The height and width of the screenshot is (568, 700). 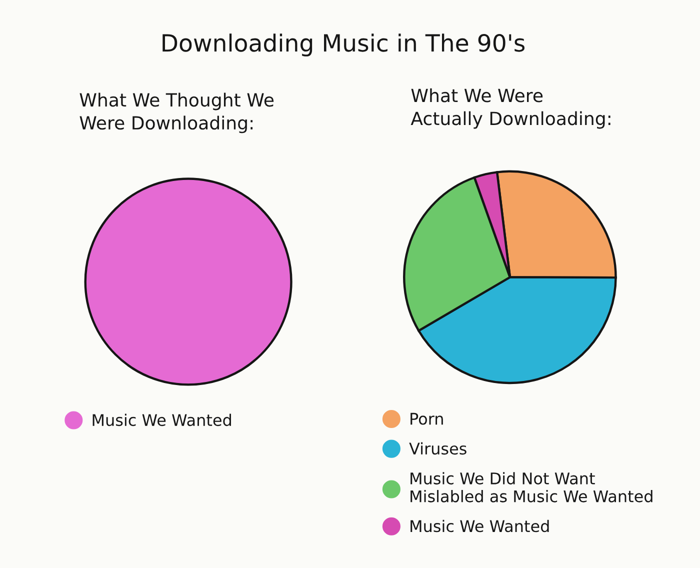 What do you see at coordinates (177, 113) in the screenshot?
I see `chart-subtitle: What We Thought We Were Downloading:` at bounding box center [177, 113].